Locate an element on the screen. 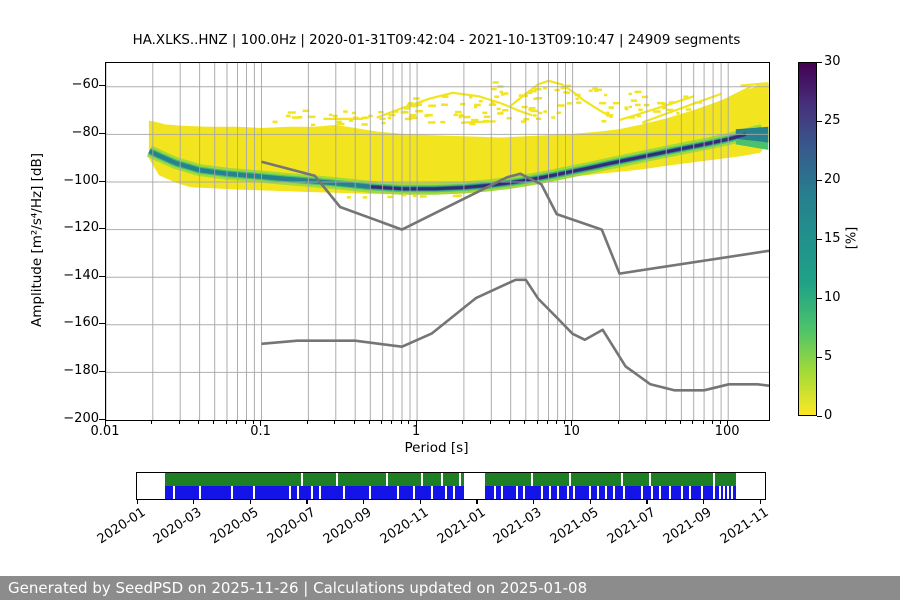 The image size is (900, 600). y-tick-label: −60 is located at coordinates (85, 85).